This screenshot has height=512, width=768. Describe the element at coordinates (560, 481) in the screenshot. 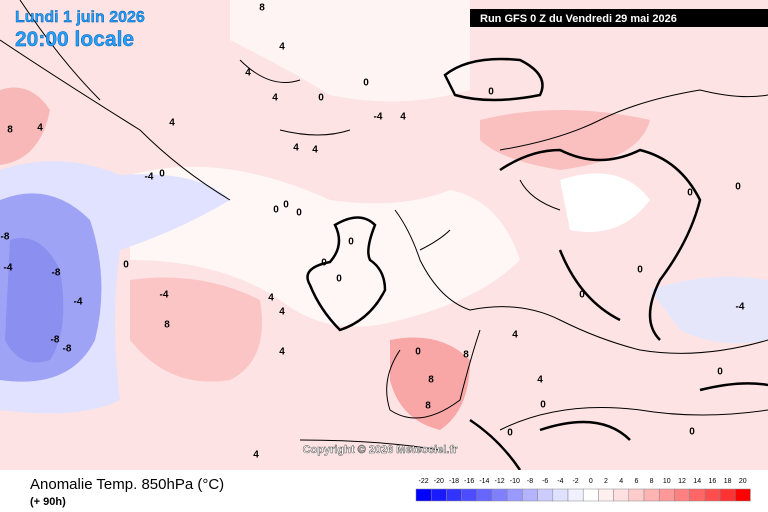

I see `colorbar-label: -4` at that location.